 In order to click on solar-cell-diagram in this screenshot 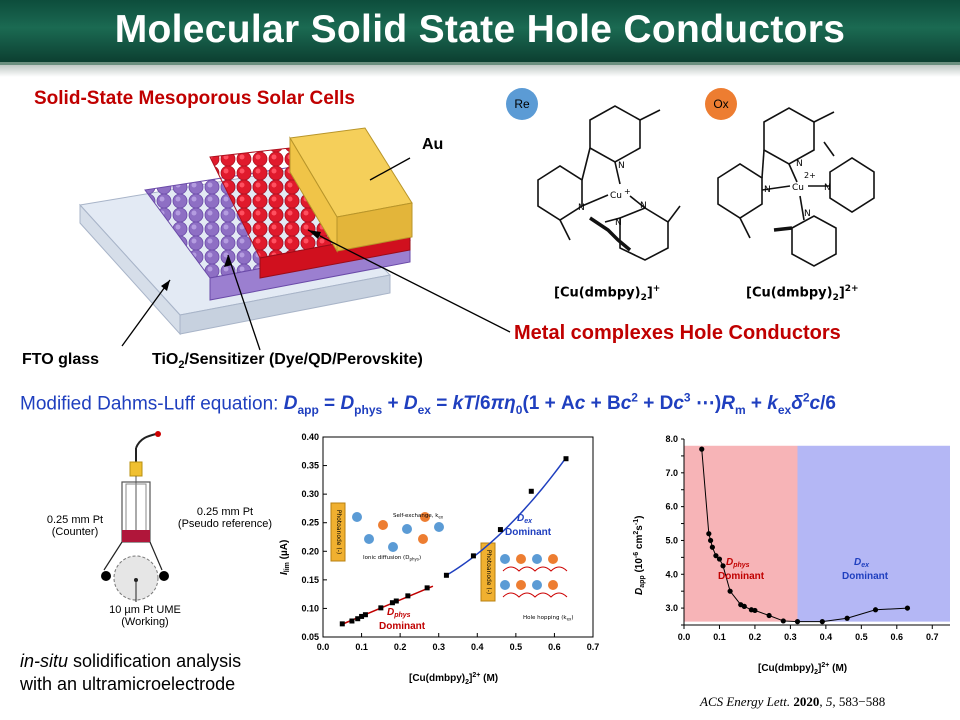, I will do `click(295, 239)`.